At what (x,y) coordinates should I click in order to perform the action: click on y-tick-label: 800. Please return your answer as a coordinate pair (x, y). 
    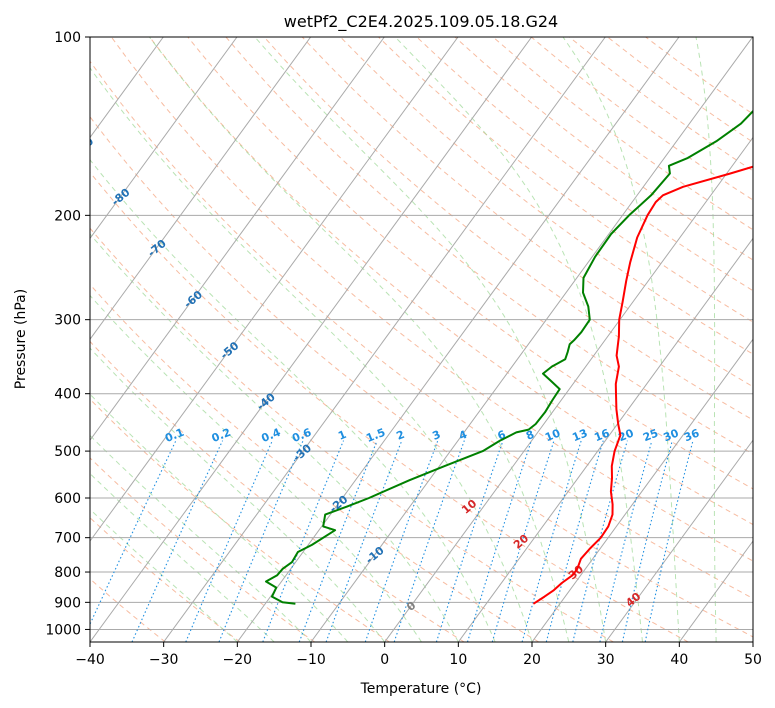
    Looking at the image, I should click on (67, 573).